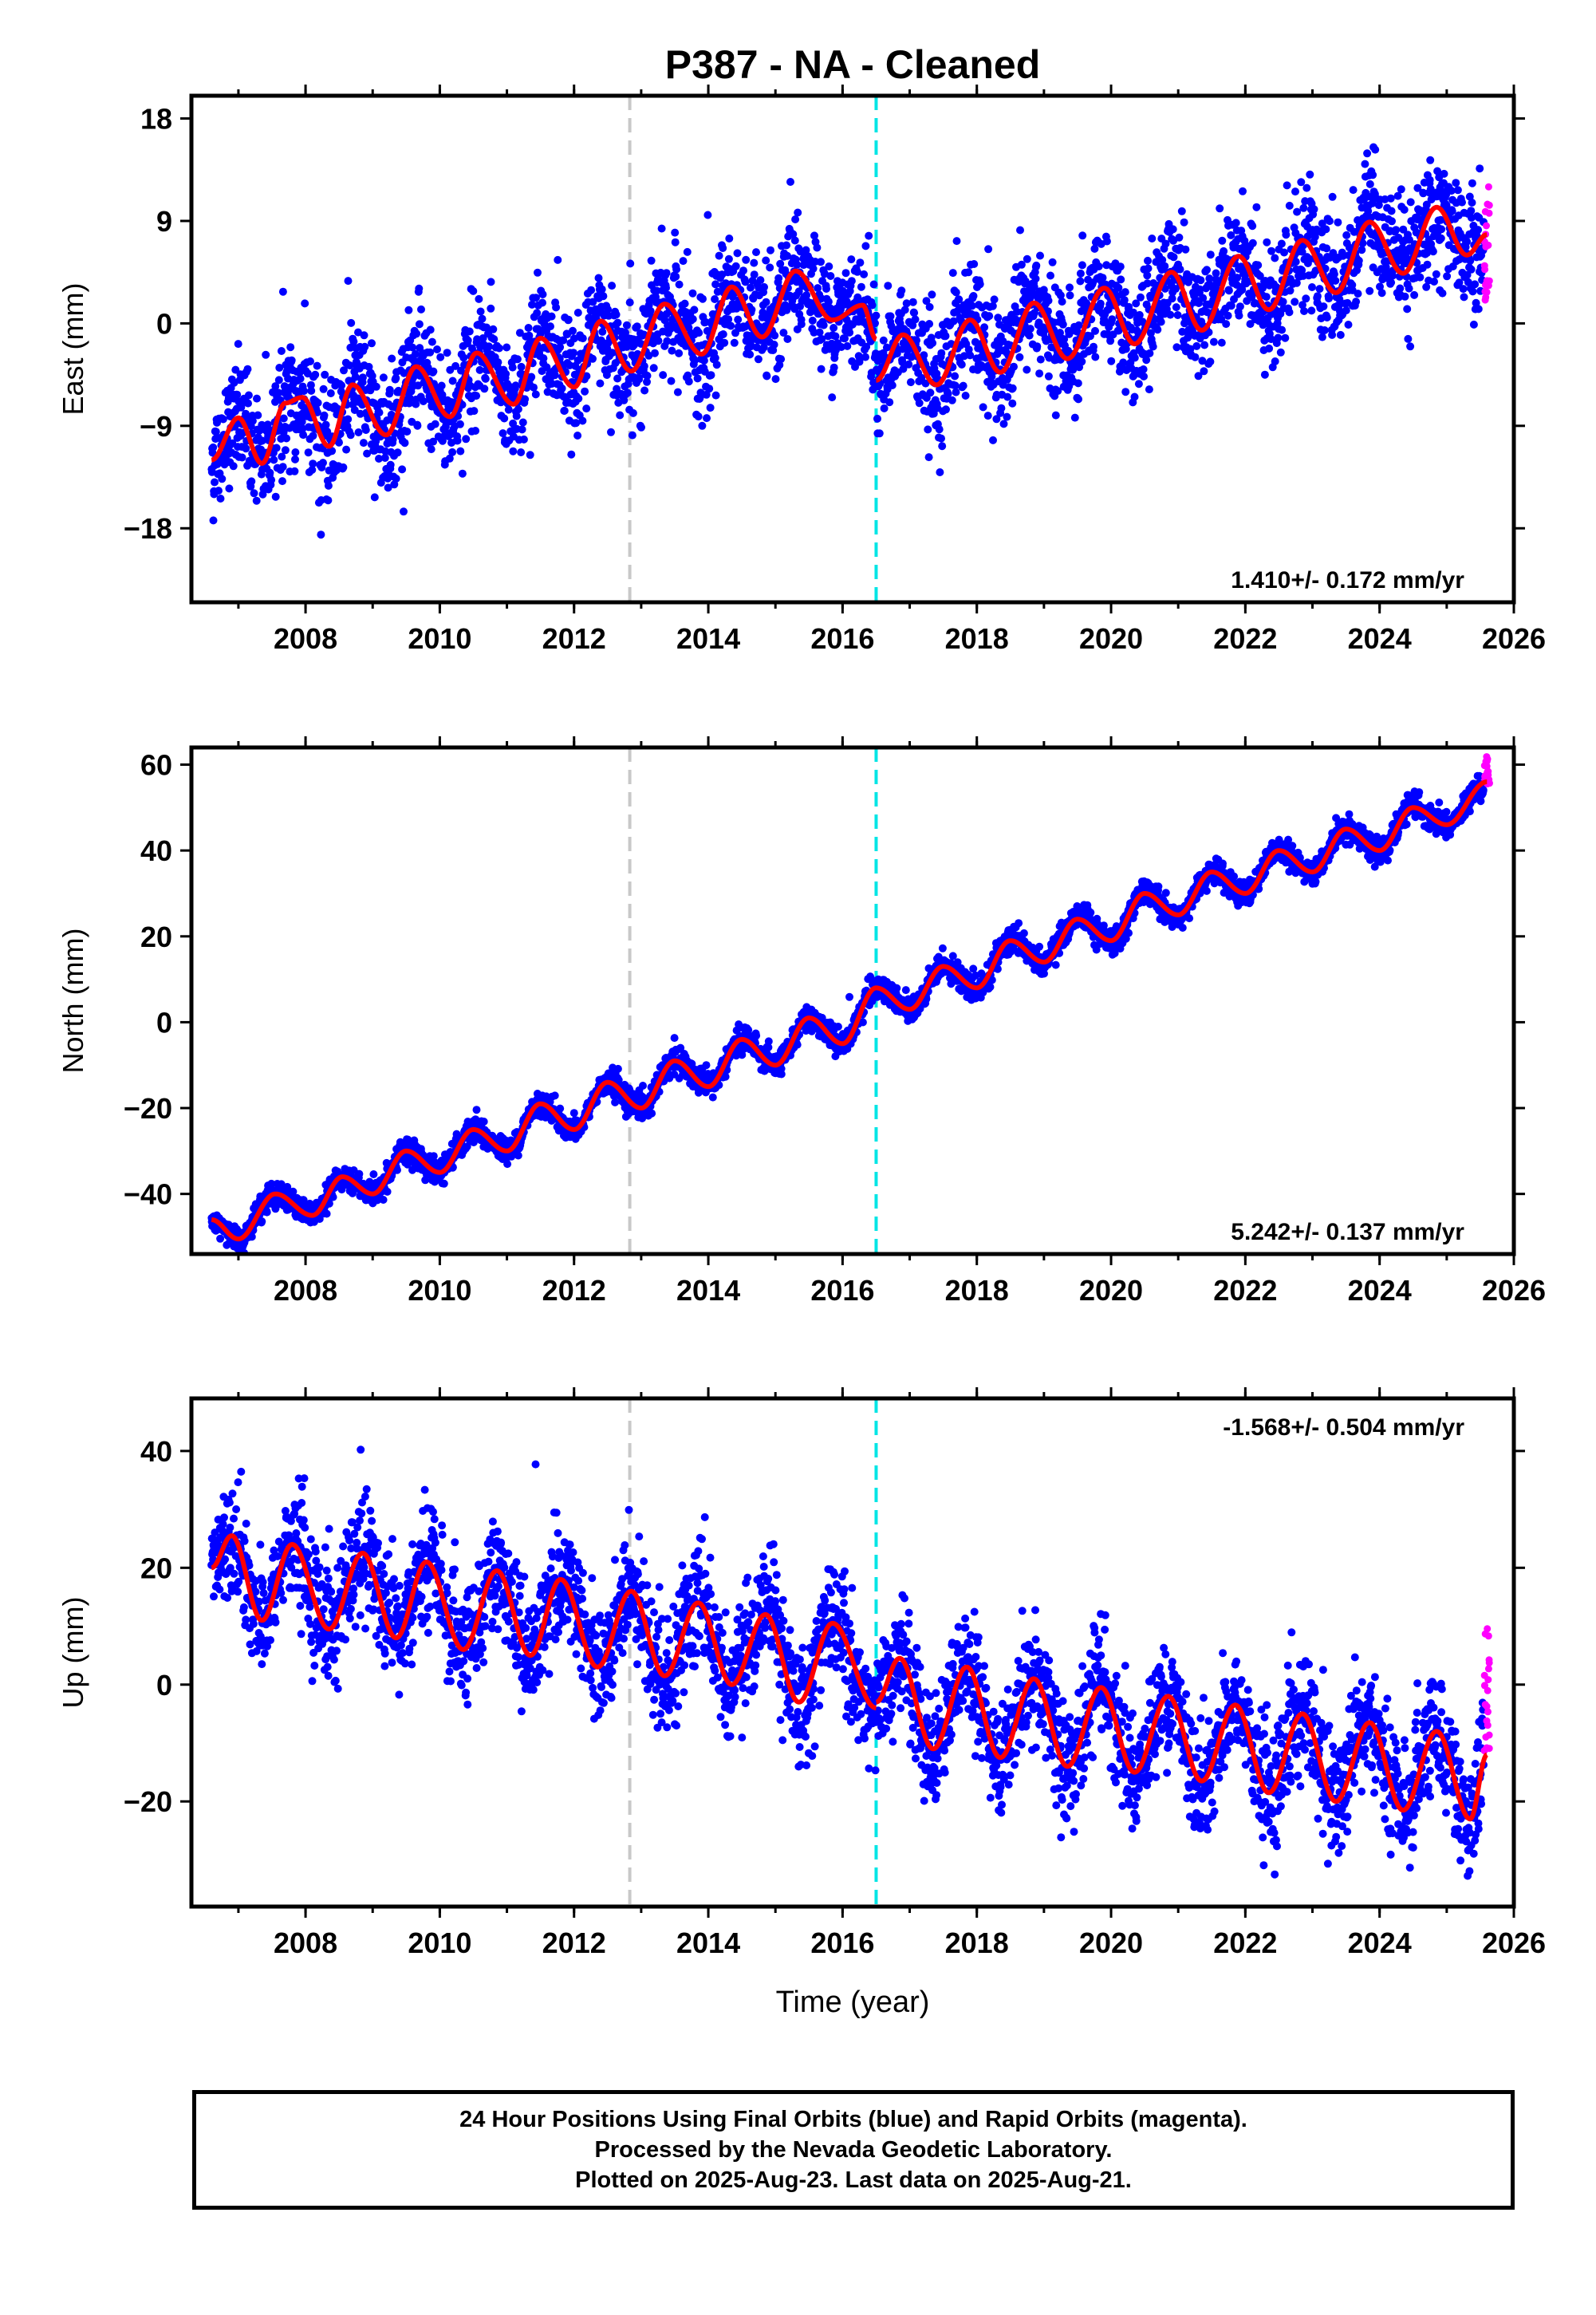 Image resolution: width=1596 pixels, height=2315 pixels. I want to click on x-tick-label: 2016, so click(842, 638).